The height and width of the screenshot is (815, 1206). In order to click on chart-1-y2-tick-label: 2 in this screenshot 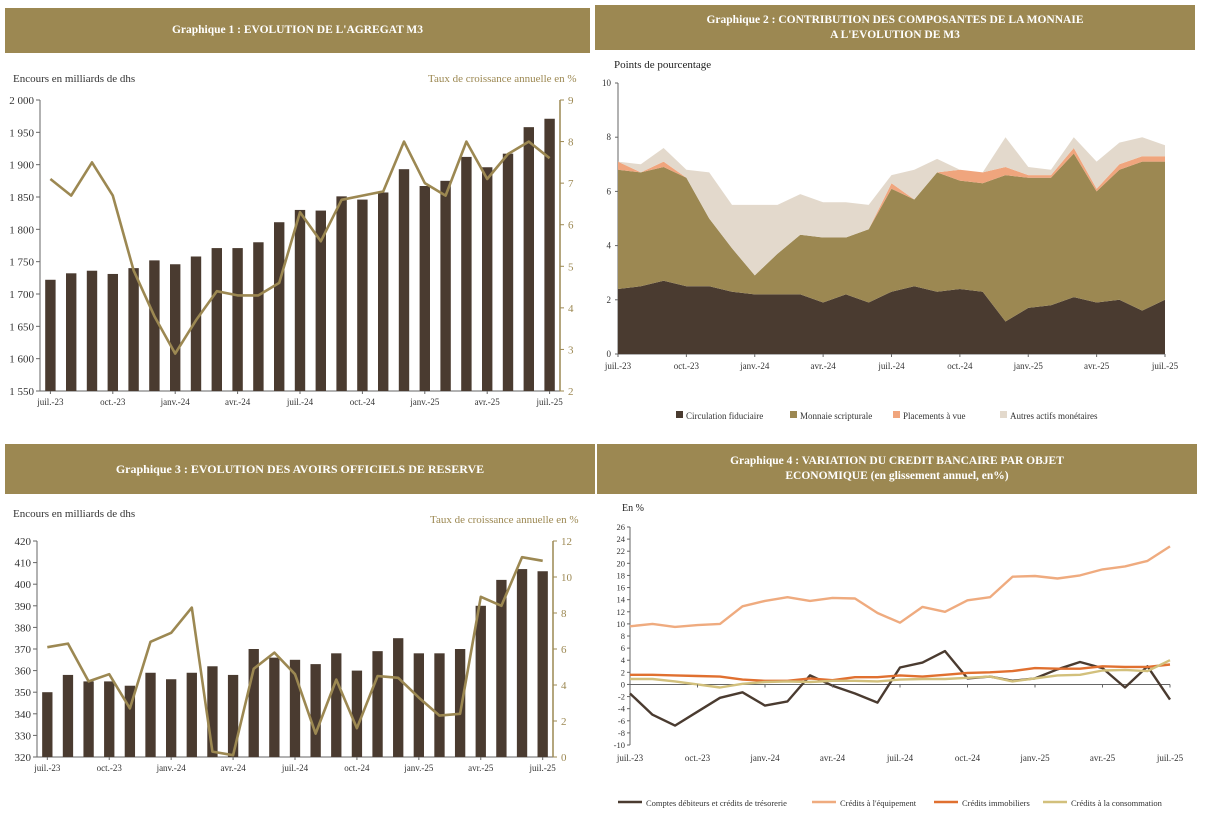, I will do `click(571, 392)`.